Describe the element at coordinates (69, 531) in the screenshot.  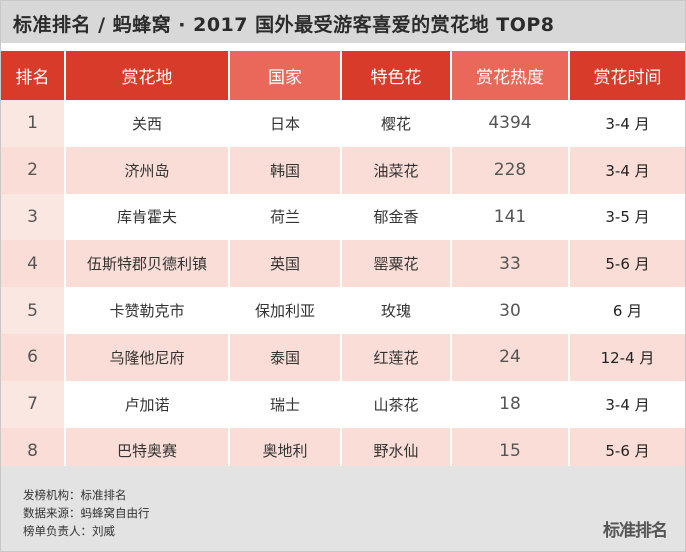
I see `editor-line: 榜单负责人：刘威` at that location.